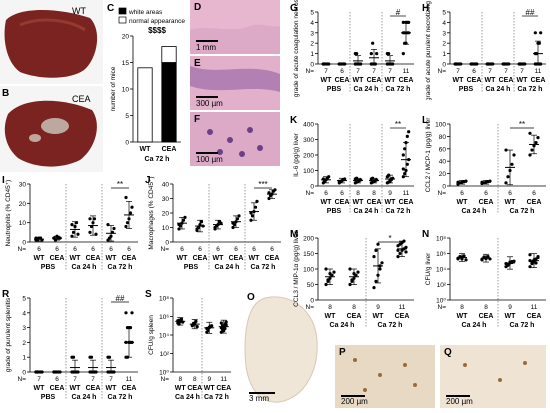 This screenshot has width=550, height=413. I want to click on scale-bar-e, so click(207, 97).